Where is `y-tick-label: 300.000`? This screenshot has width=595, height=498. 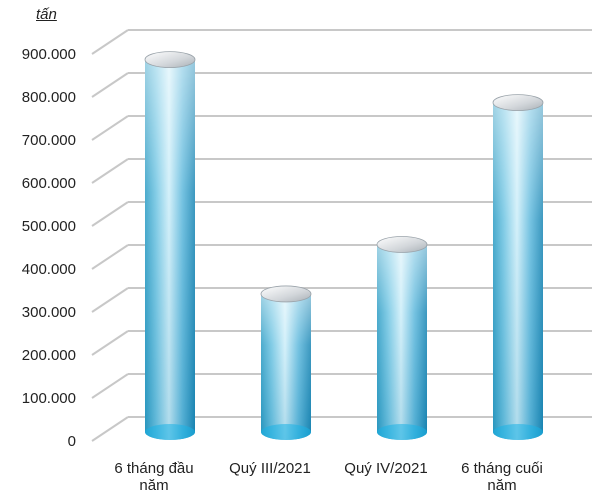 y-tick-label: 300.000 is located at coordinates (49, 312).